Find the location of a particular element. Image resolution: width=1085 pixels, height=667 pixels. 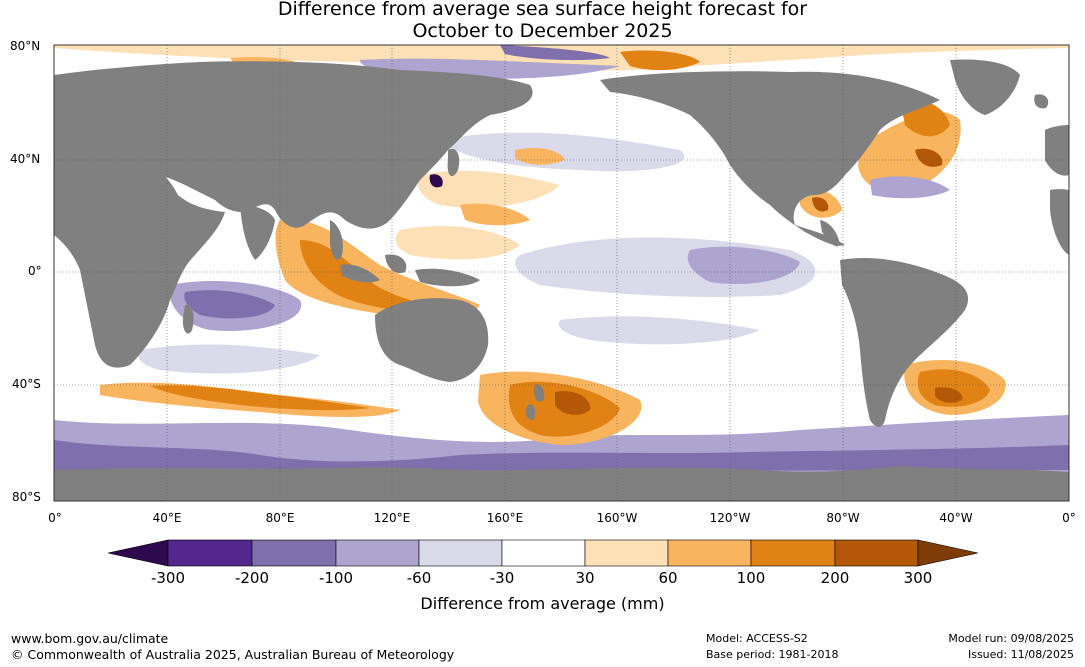

colorbar-tick-label: 100 is located at coordinates (751, 578).